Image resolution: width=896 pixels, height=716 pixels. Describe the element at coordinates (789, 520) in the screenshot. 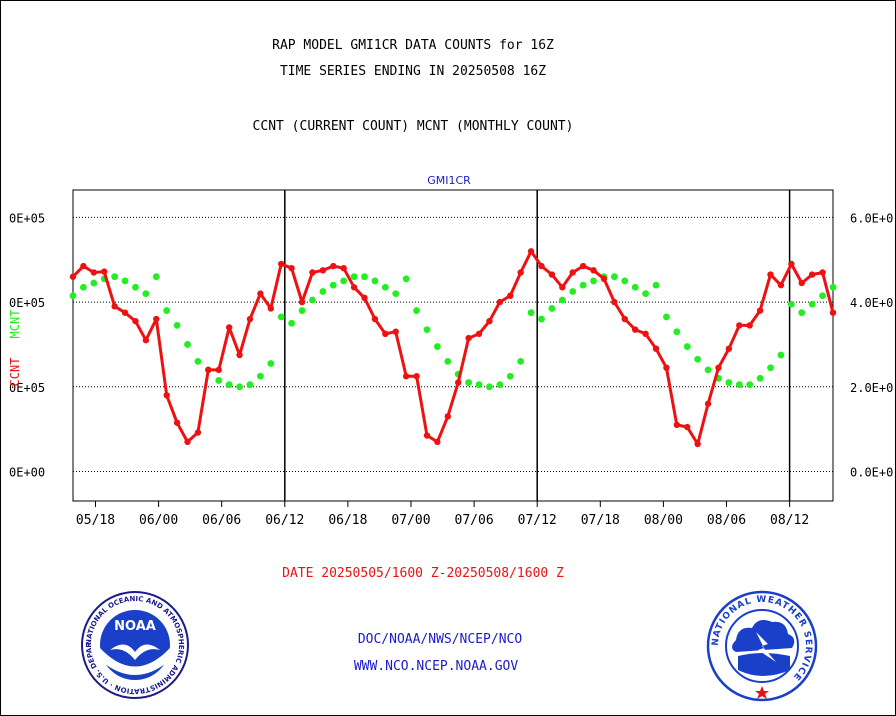

I see `x-tick-label: 08/12` at that location.